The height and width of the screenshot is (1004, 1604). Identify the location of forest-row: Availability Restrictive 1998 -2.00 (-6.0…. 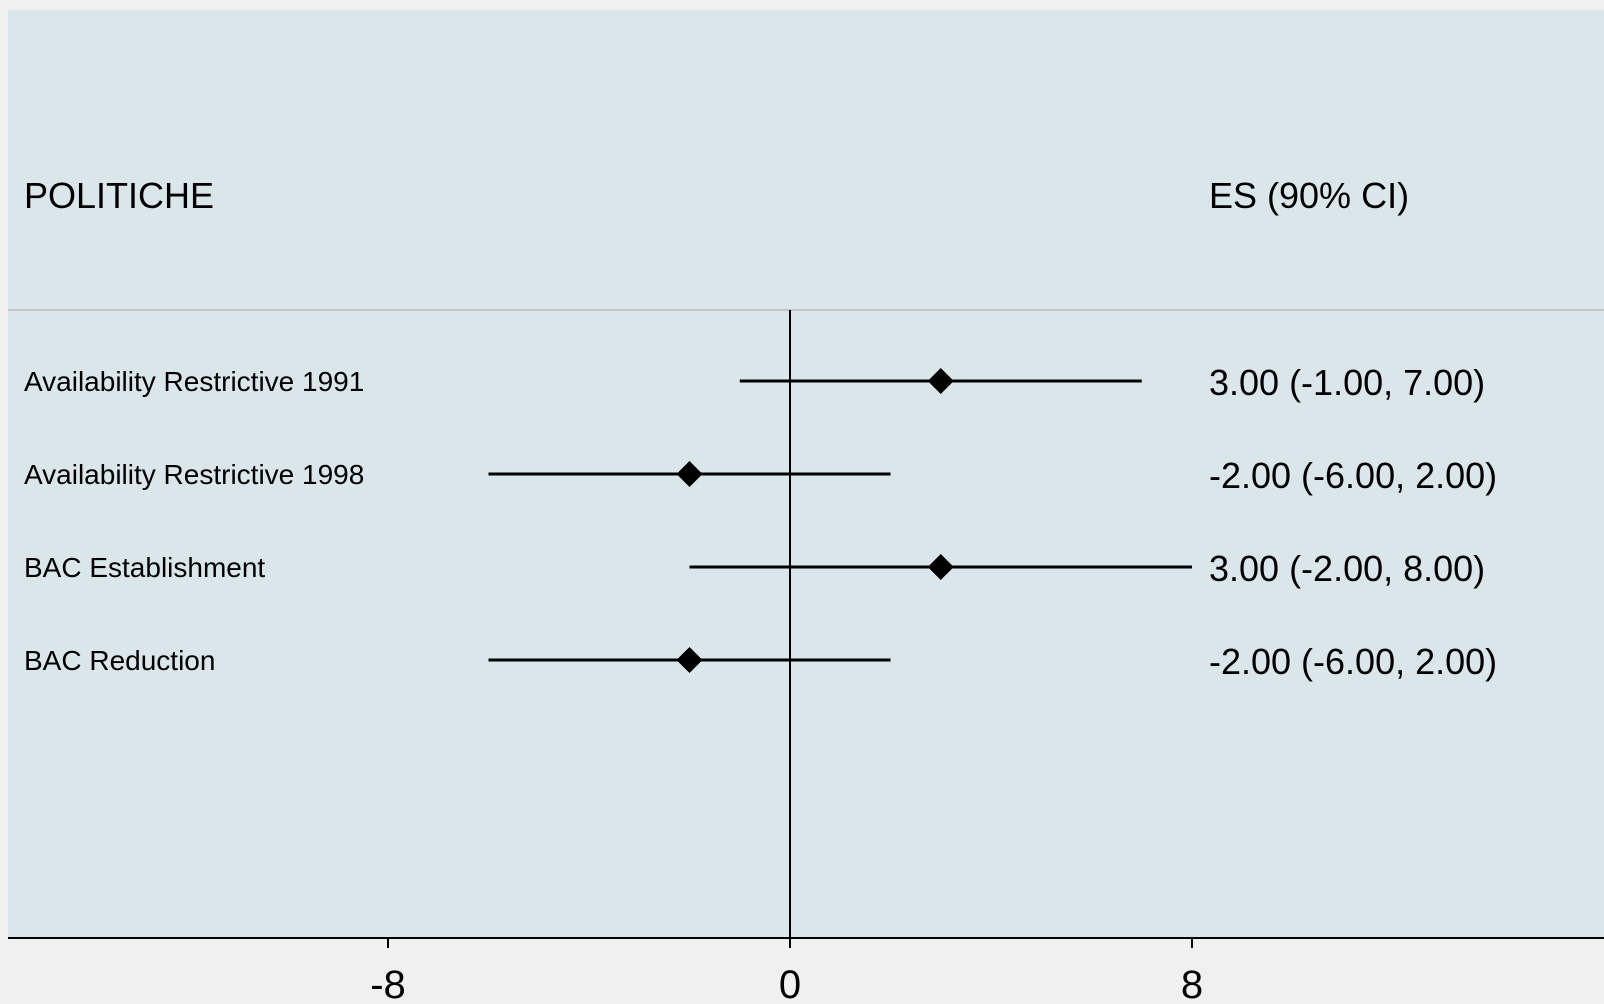
(760, 475).